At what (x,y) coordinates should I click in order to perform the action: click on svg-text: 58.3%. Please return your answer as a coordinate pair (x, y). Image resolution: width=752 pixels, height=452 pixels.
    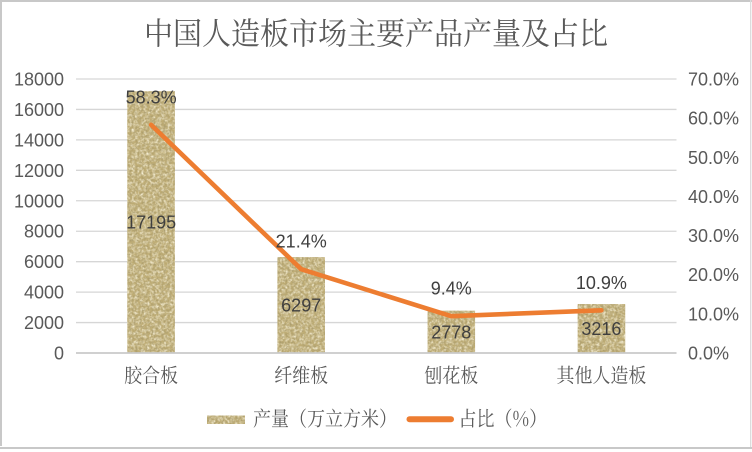
    Looking at the image, I should click on (151, 97).